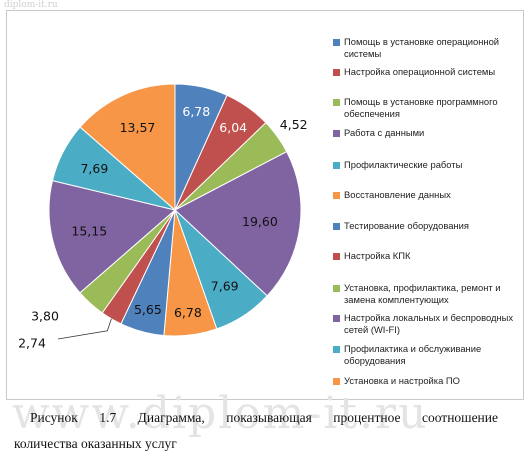  I want to click on pie-value-label-4: 19,60, so click(260, 221).